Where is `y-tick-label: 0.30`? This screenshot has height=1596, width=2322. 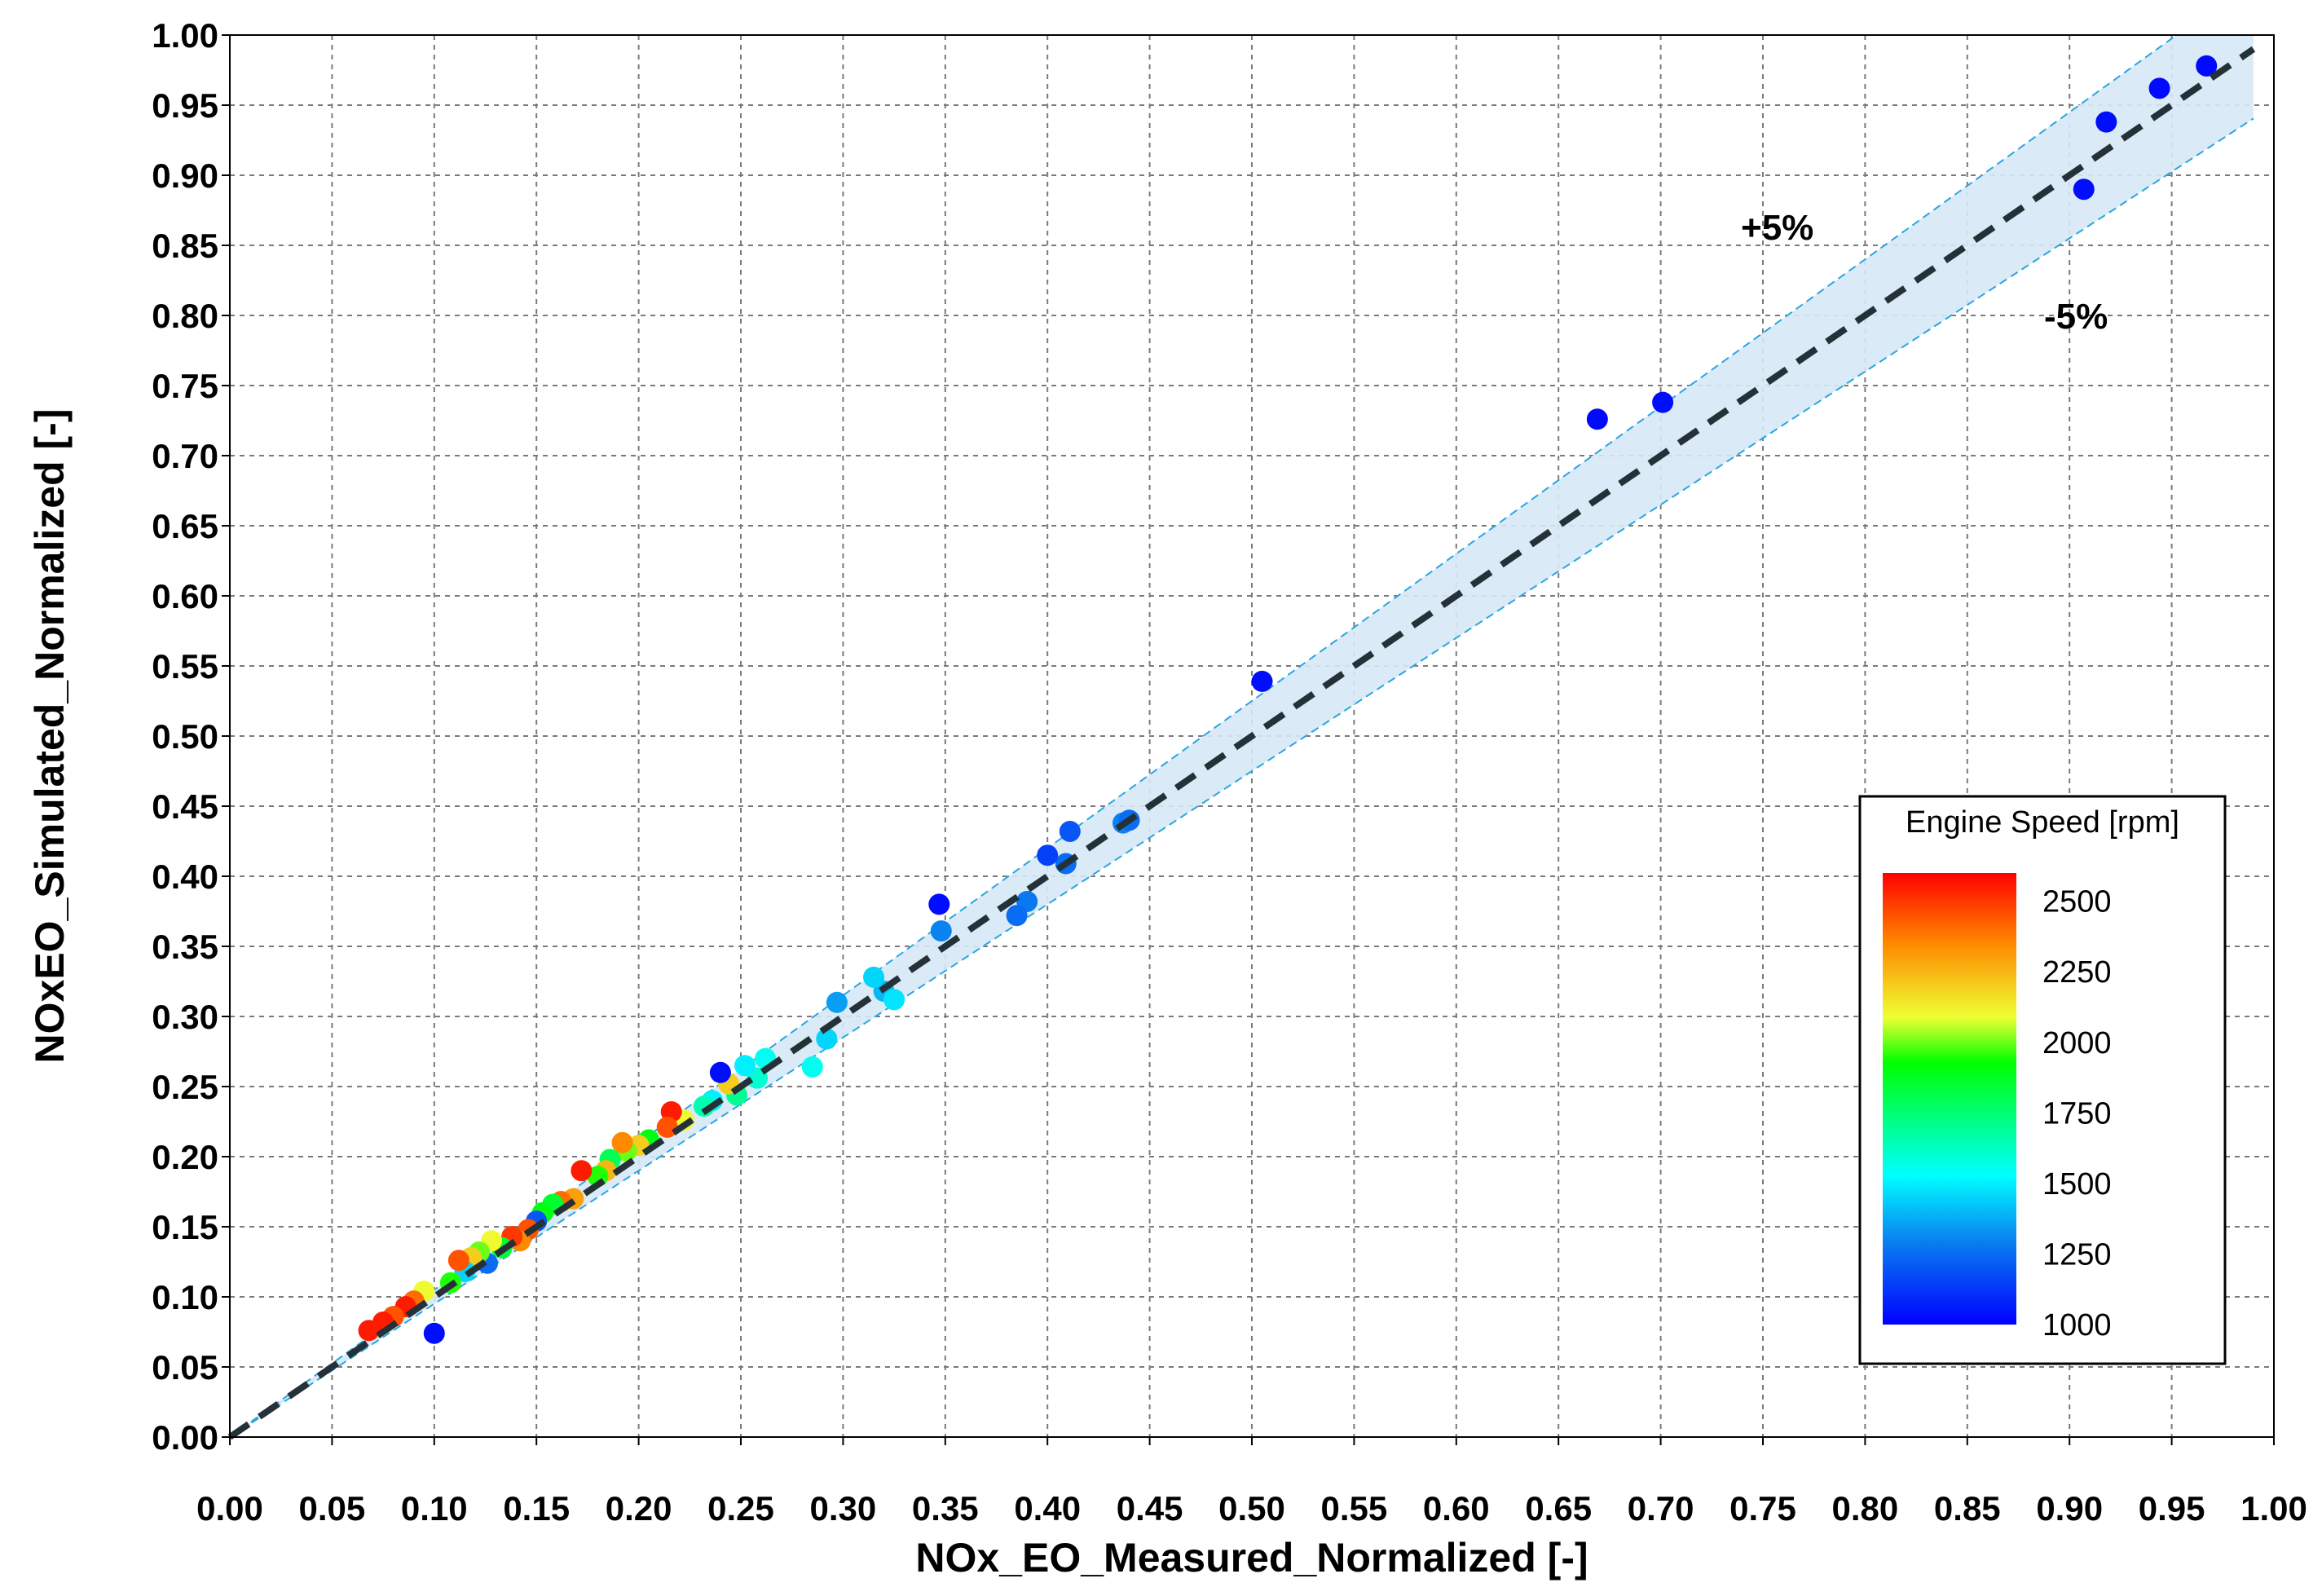
y-tick-label: 0.30 is located at coordinates (185, 1017).